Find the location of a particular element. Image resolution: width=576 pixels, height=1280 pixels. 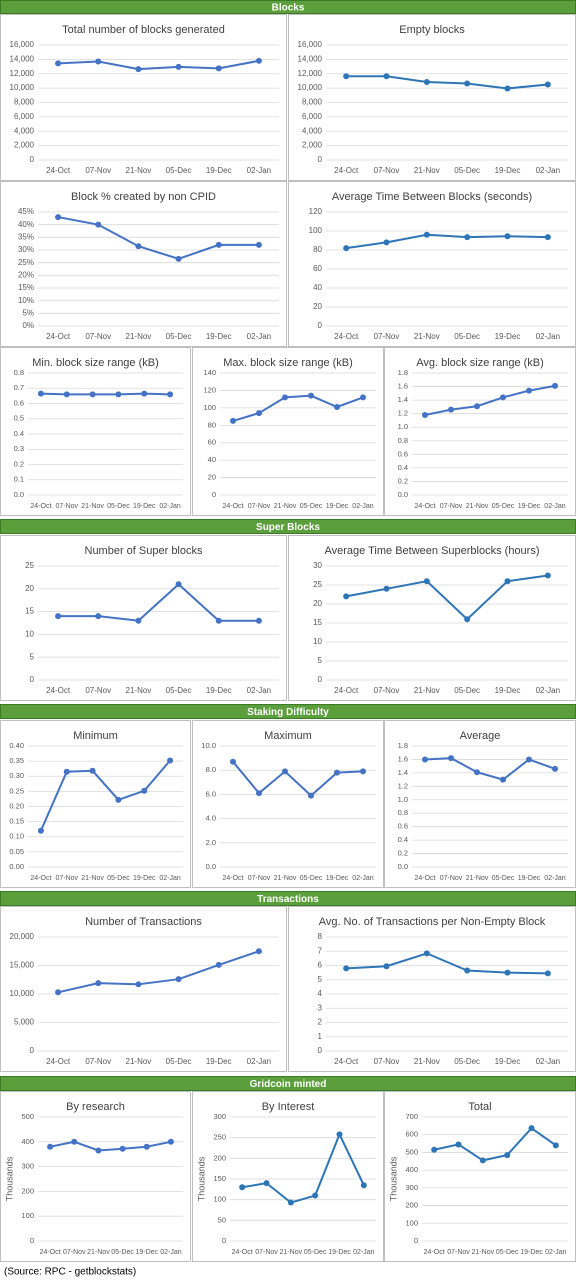

y-tick-label: 10% is located at coordinates (26, 300).